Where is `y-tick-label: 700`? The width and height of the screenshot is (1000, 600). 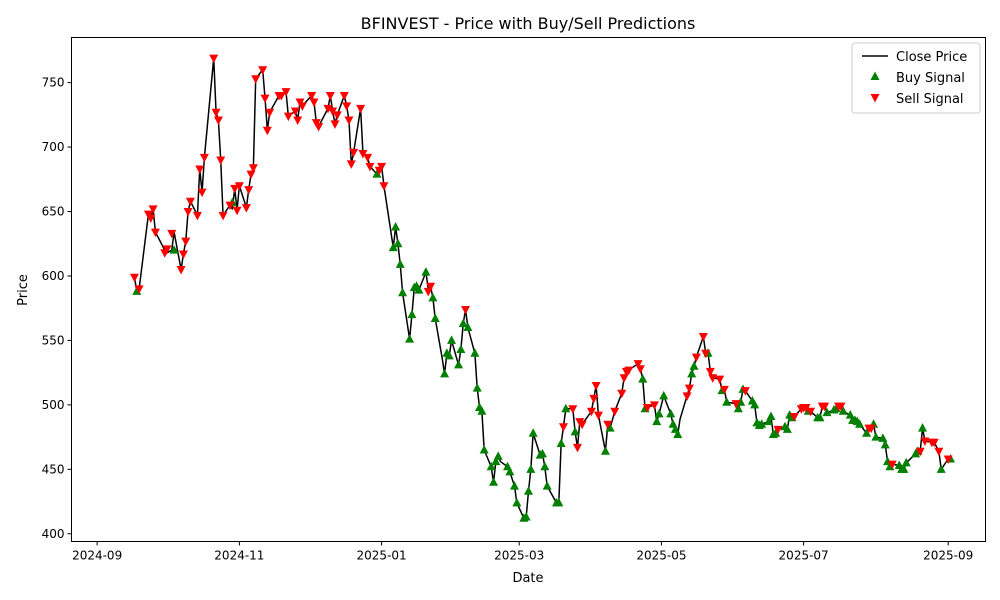 y-tick-label: 700 is located at coordinates (53, 147).